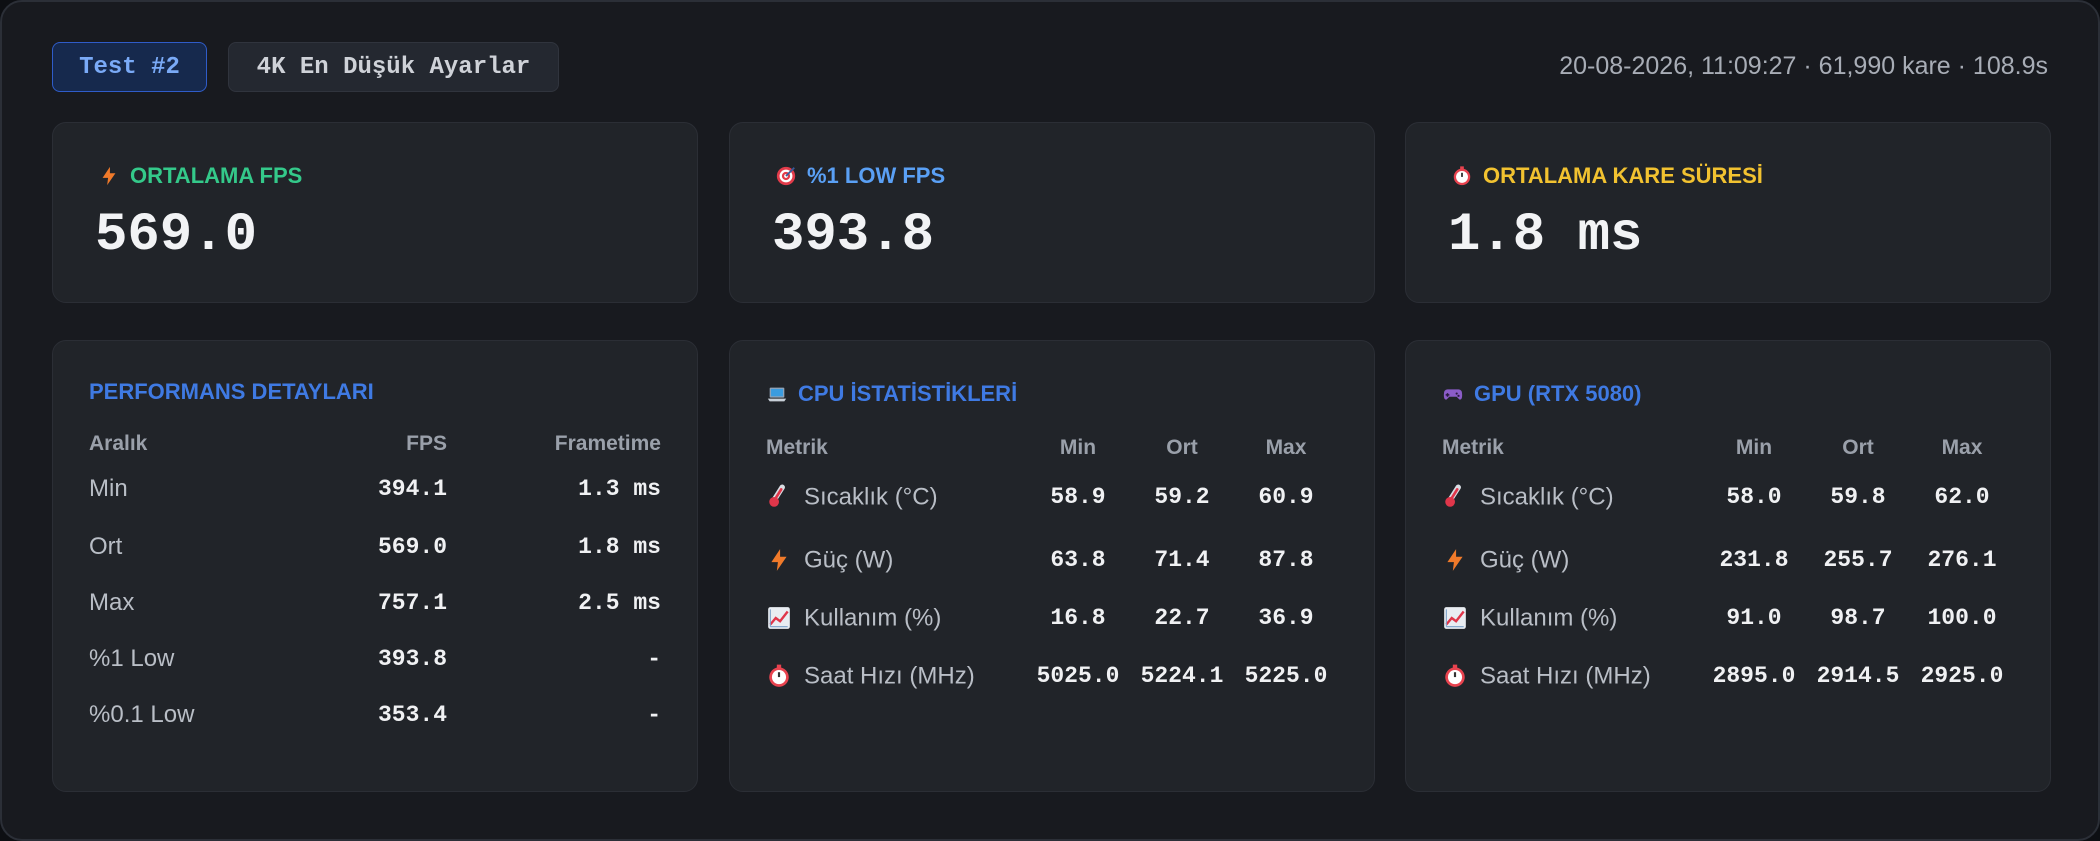  What do you see at coordinates (176, 235) in the screenshot?
I see `avg-fps-value: 569.0` at bounding box center [176, 235].